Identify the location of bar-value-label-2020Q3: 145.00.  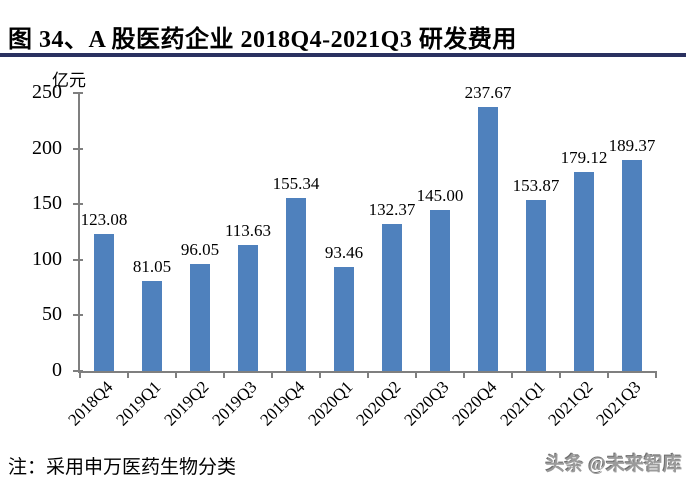
(440, 195).